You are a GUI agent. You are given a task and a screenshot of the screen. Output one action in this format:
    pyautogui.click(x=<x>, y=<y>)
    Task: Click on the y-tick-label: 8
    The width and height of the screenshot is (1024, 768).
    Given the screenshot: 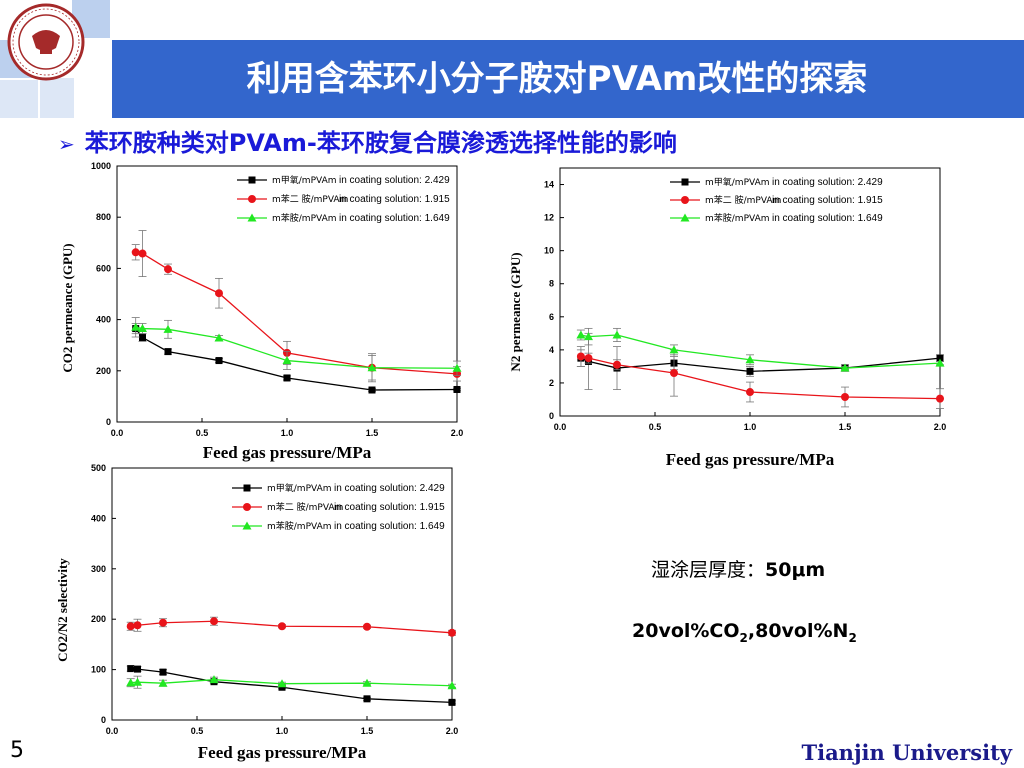 What is the action you would take?
    pyautogui.click(x=551, y=284)
    